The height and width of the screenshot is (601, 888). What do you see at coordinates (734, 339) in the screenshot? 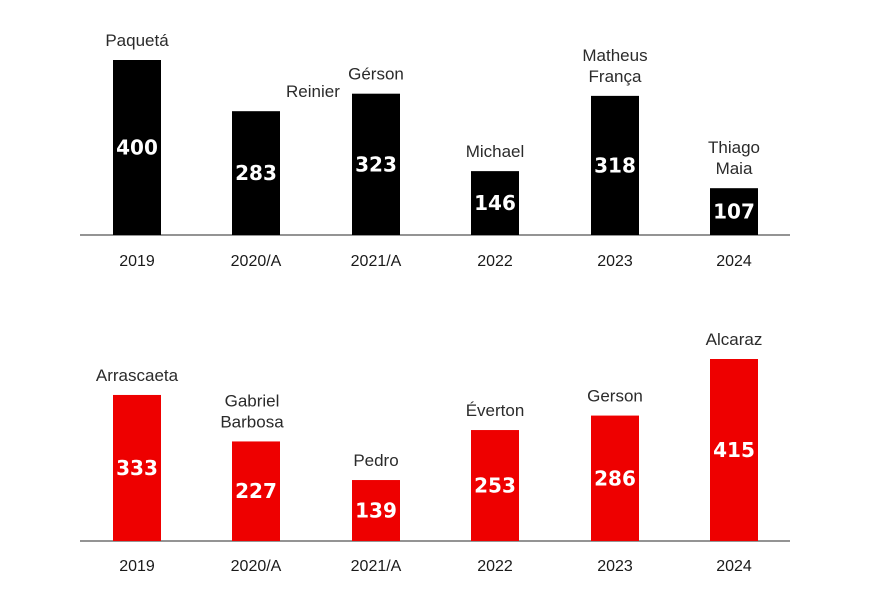
I see `player-name-label: Alcaraz` at bounding box center [734, 339].